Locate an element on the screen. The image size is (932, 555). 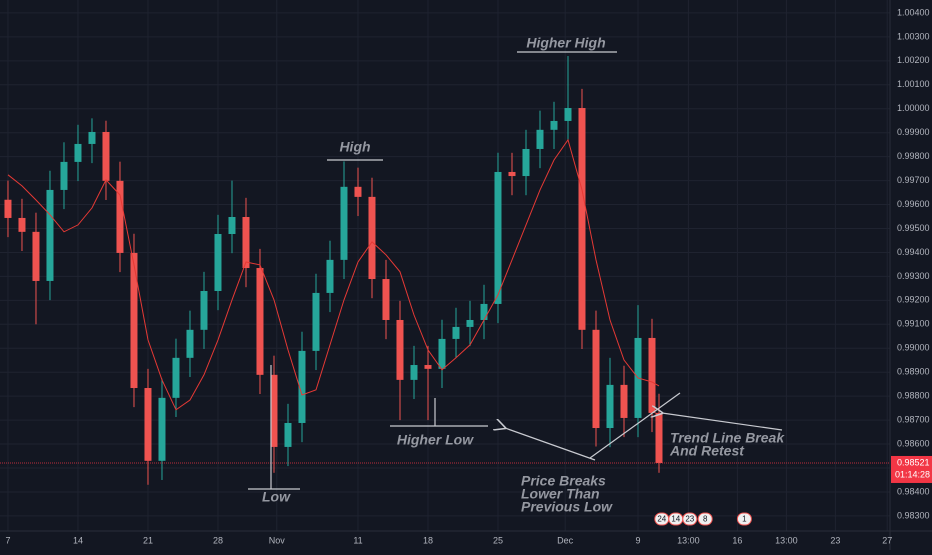
annotation: Higher Low is located at coordinates (435, 440).